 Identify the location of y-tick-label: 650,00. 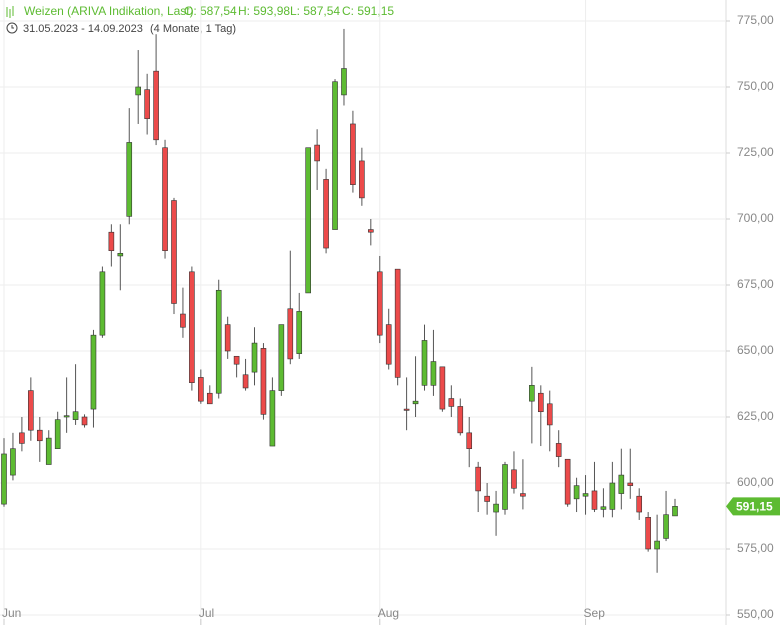
(755, 350).